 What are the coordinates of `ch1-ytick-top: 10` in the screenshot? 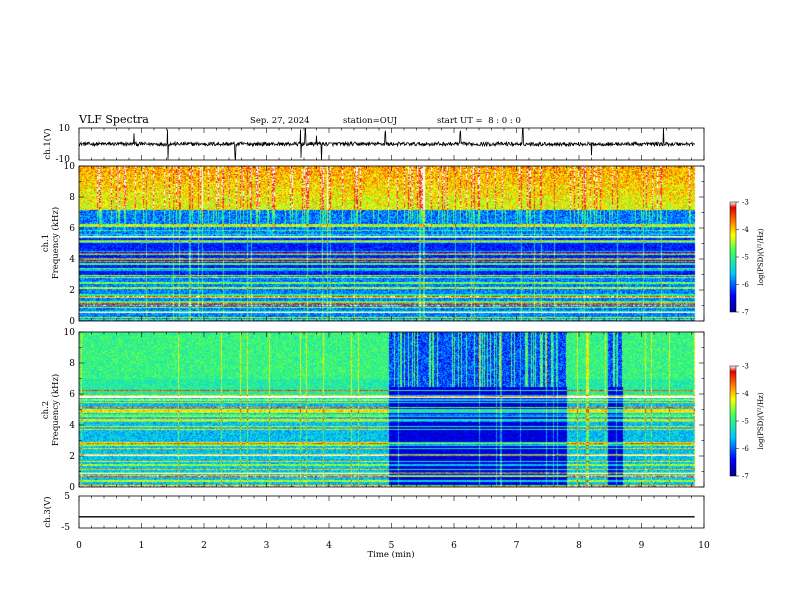 It's located at (65, 129).